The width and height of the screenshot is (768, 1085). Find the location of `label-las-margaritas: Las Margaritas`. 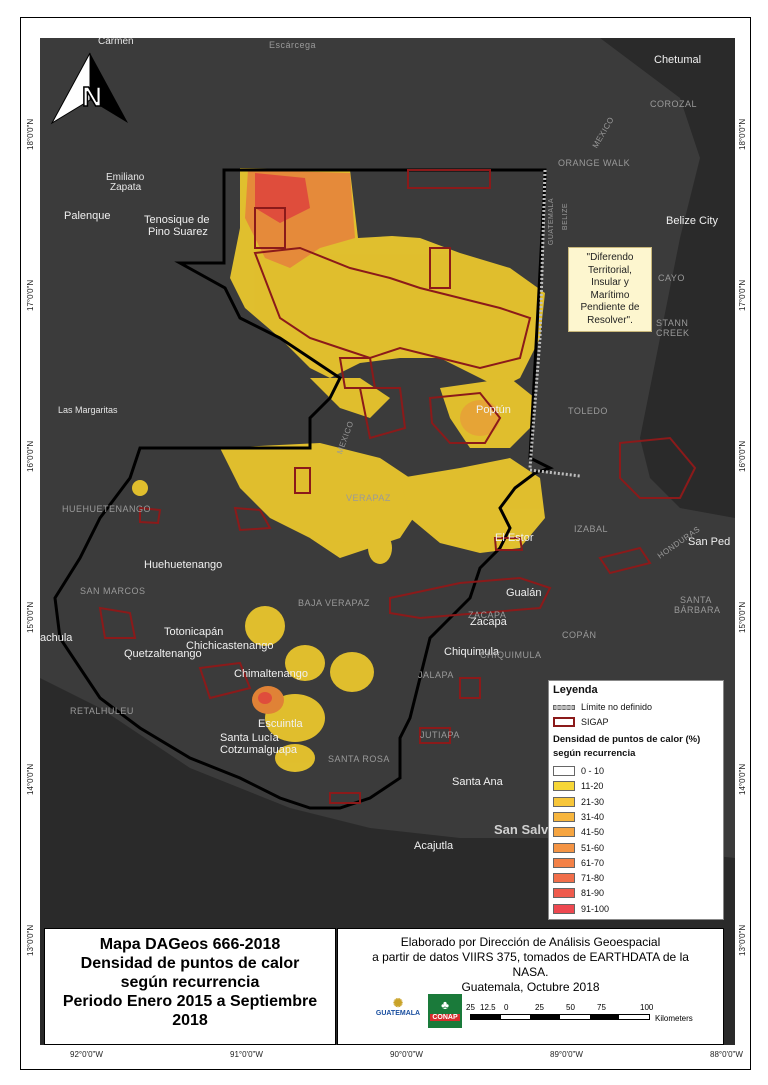

label-las-margaritas: Las Margaritas is located at coordinates (88, 410).